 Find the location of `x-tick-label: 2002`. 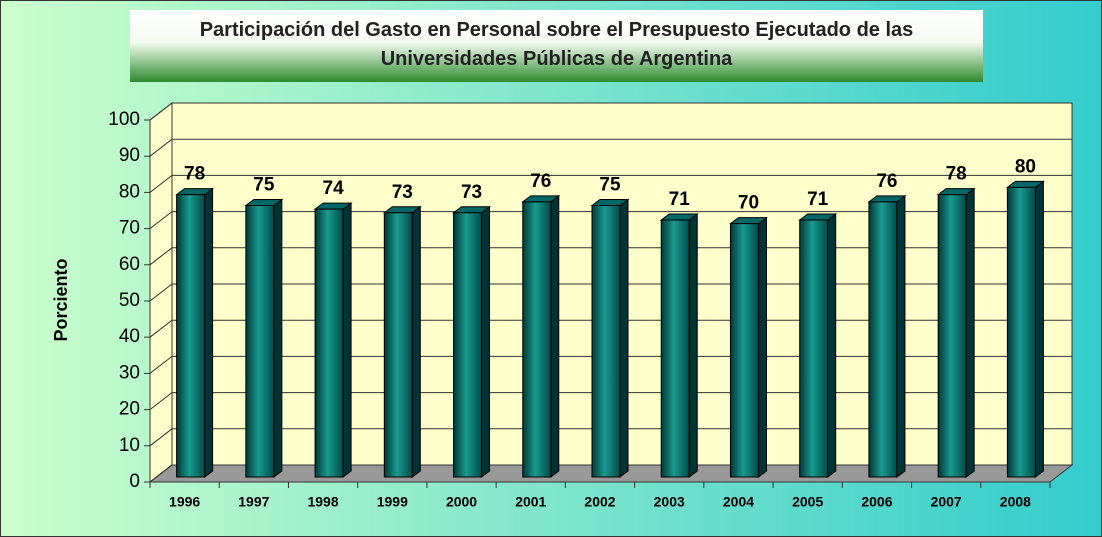

x-tick-label: 2002 is located at coordinates (599, 502).